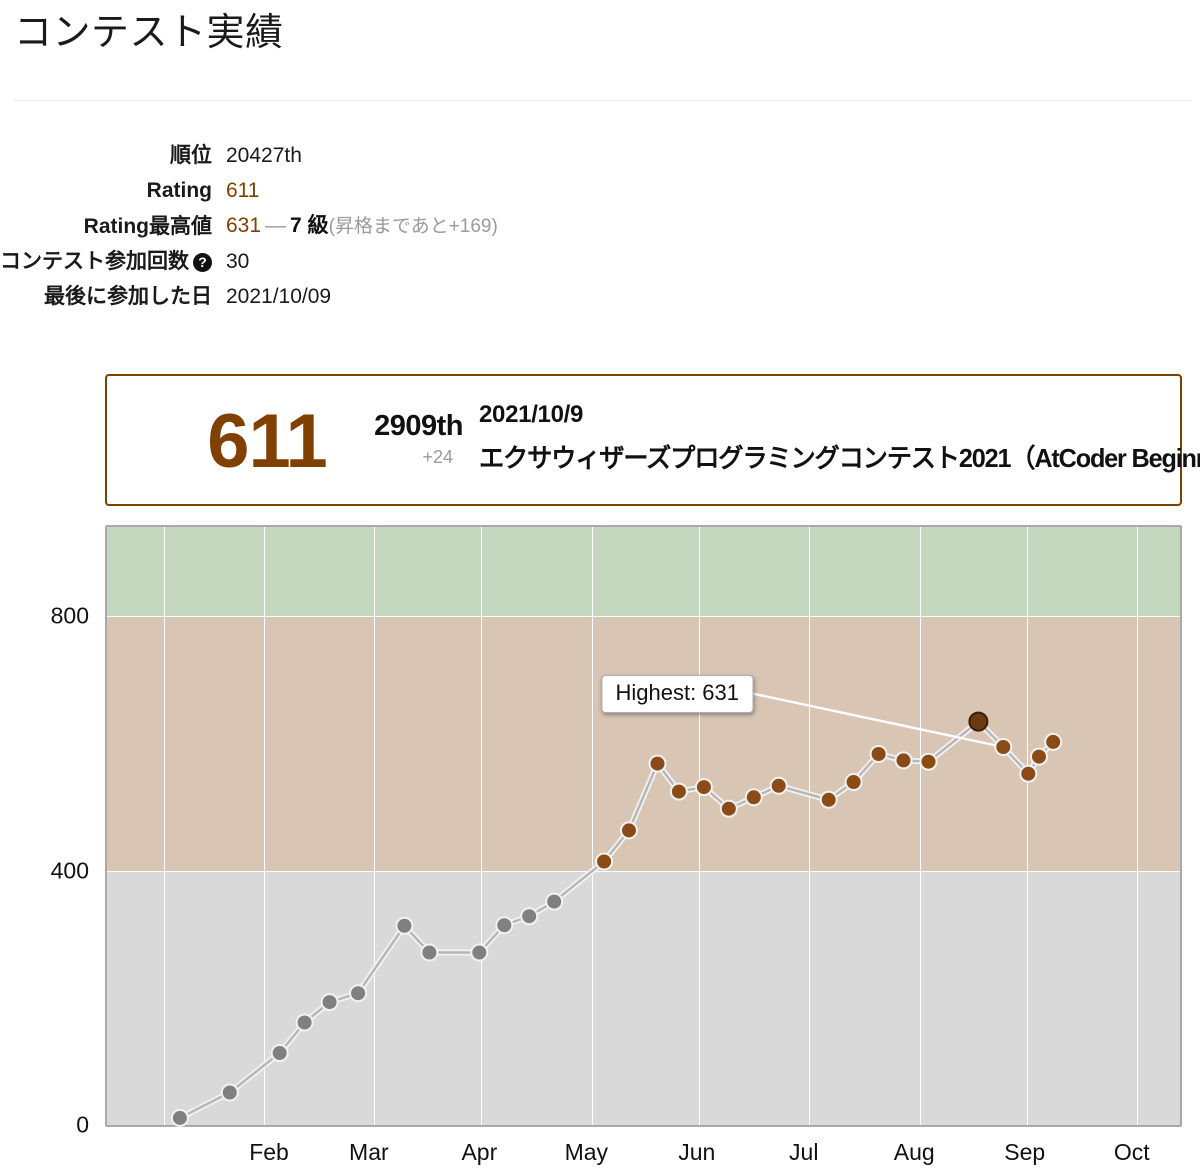  Describe the element at coordinates (810, 826) in the screenshot. I see `v-gridline-Aug` at that location.